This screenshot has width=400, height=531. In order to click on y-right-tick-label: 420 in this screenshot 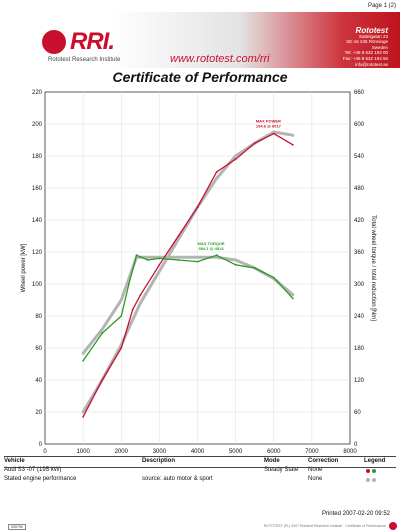, I will do `click(359, 221)`.